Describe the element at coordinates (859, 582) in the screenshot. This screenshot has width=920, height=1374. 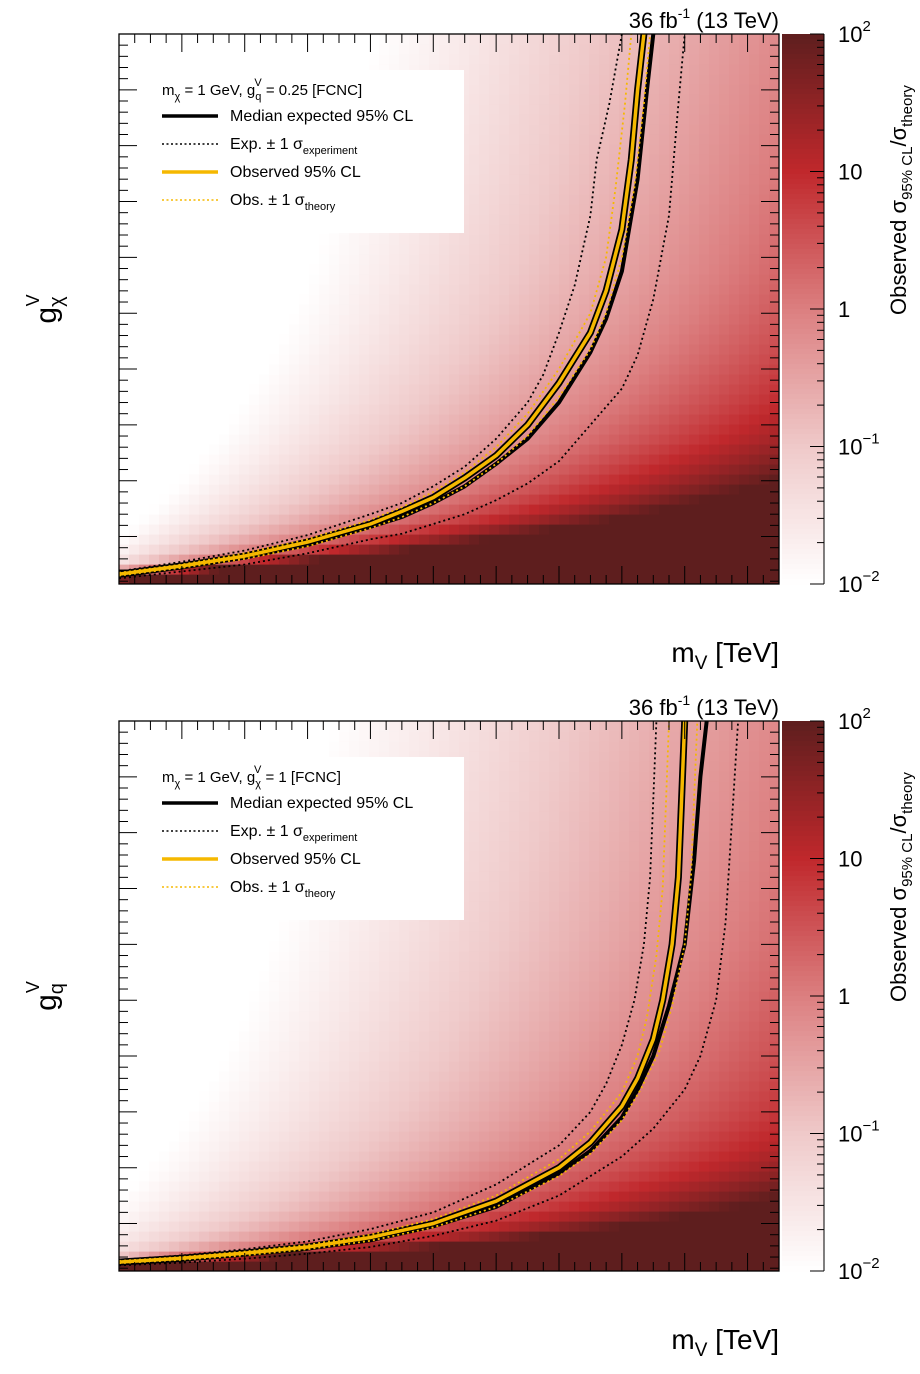
I see `colorbar-tick-label: 10−2` at that location.